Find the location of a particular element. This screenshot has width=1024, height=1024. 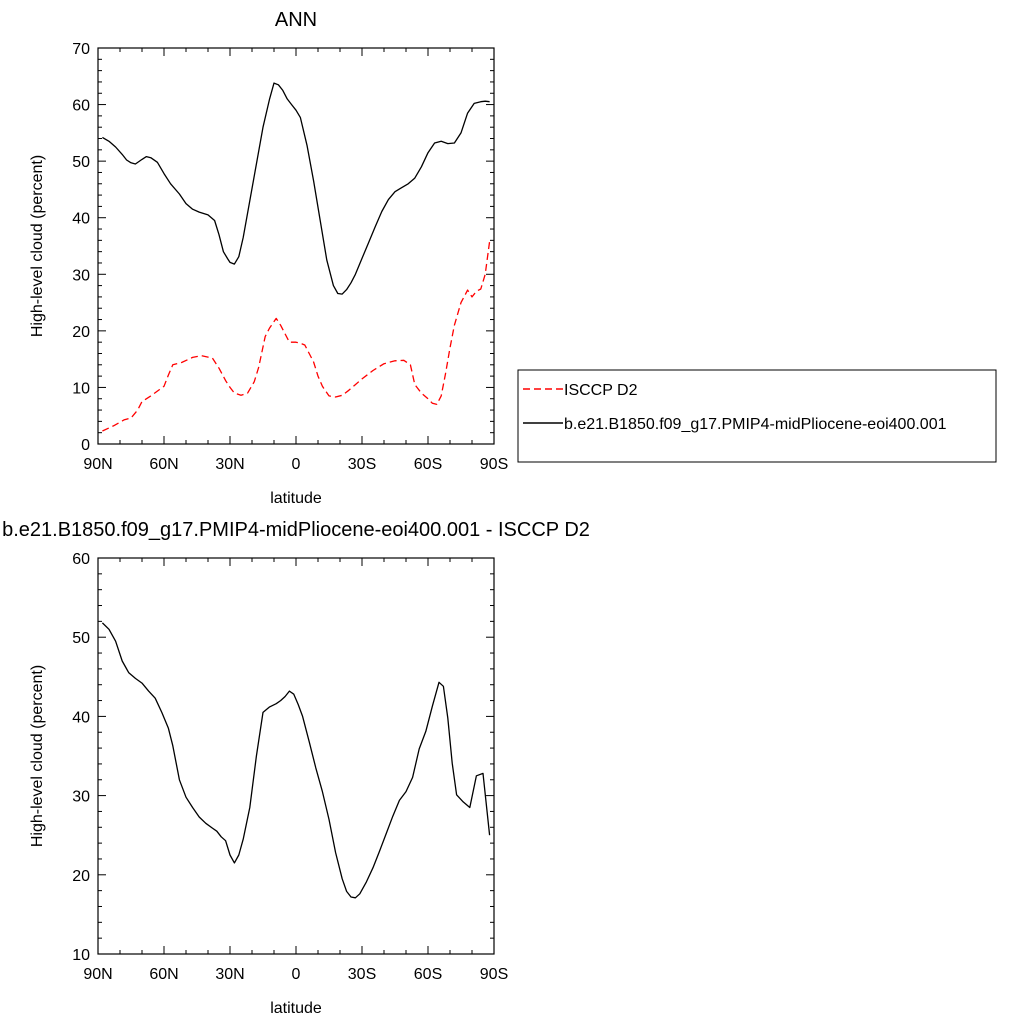

series-line-isccp-d2 is located at coordinates (296, 336).